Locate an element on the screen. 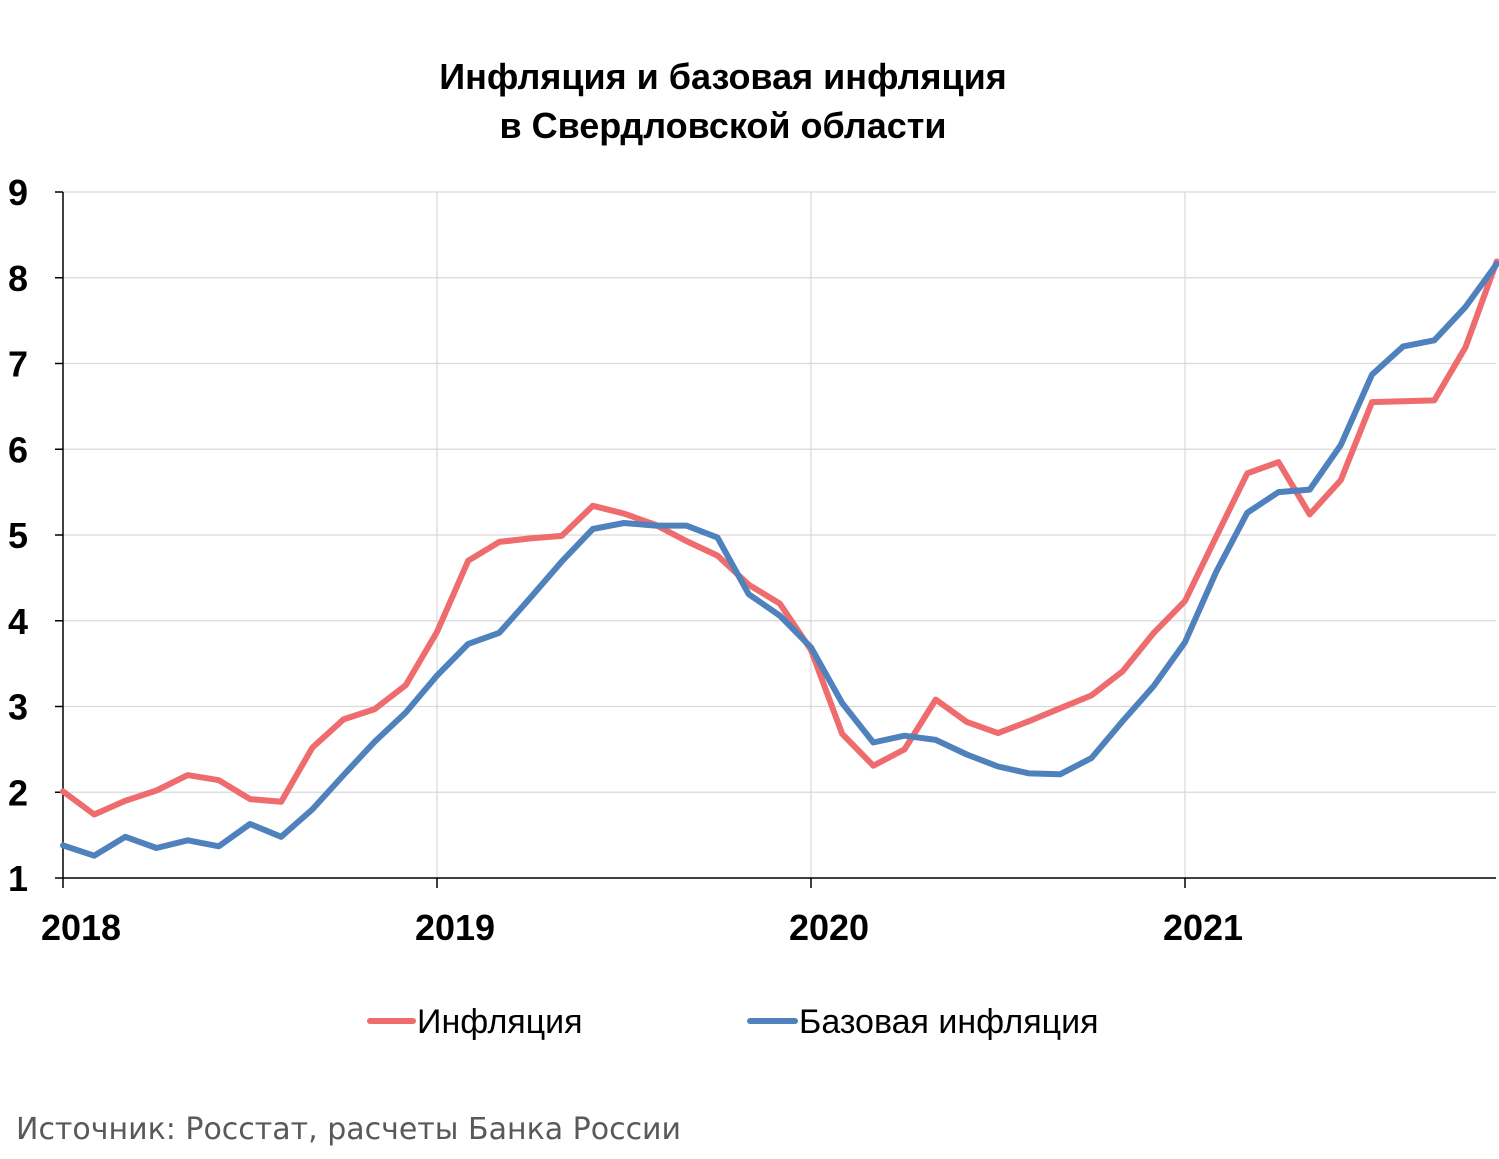 This screenshot has height=1159, width=1499. y-tick-label: 6 is located at coordinates (18, 449).